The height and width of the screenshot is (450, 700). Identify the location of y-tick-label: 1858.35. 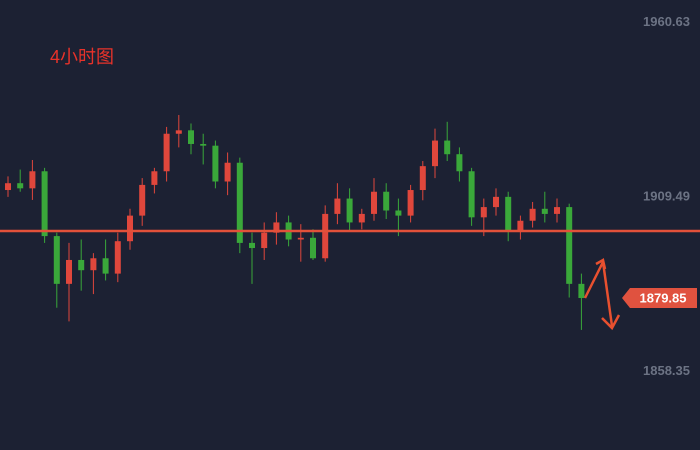
(666, 370).